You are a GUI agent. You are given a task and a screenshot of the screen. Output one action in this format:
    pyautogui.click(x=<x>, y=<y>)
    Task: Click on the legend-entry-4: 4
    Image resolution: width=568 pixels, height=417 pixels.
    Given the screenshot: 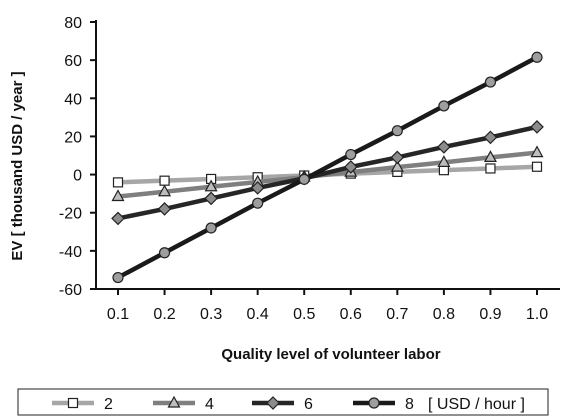 What is the action you would take?
    pyautogui.click(x=183, y=404)
    